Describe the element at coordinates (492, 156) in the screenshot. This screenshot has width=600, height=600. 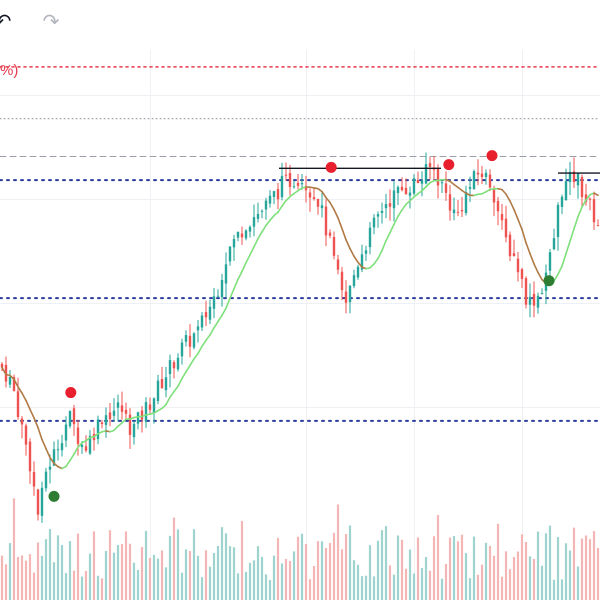
I see `sell-signal-dot` at that location.